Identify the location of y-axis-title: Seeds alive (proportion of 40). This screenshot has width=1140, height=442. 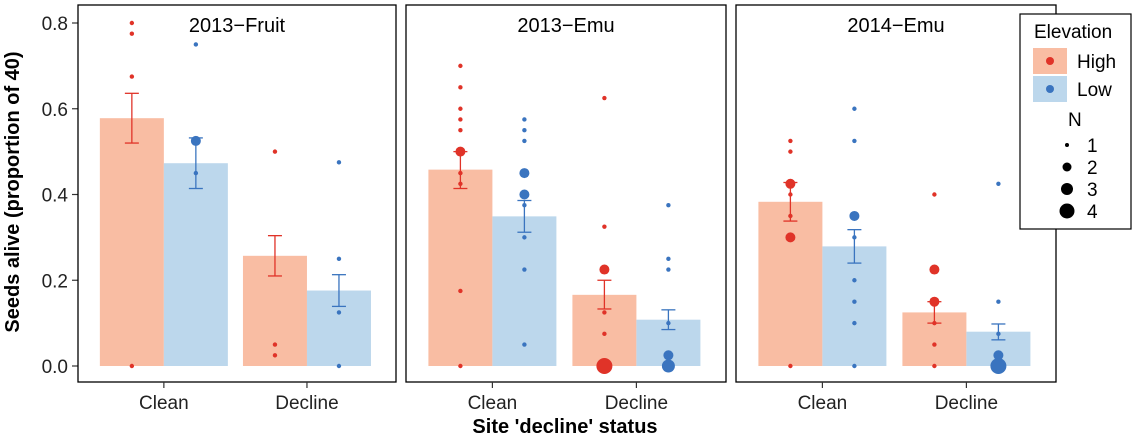
(13, 191).